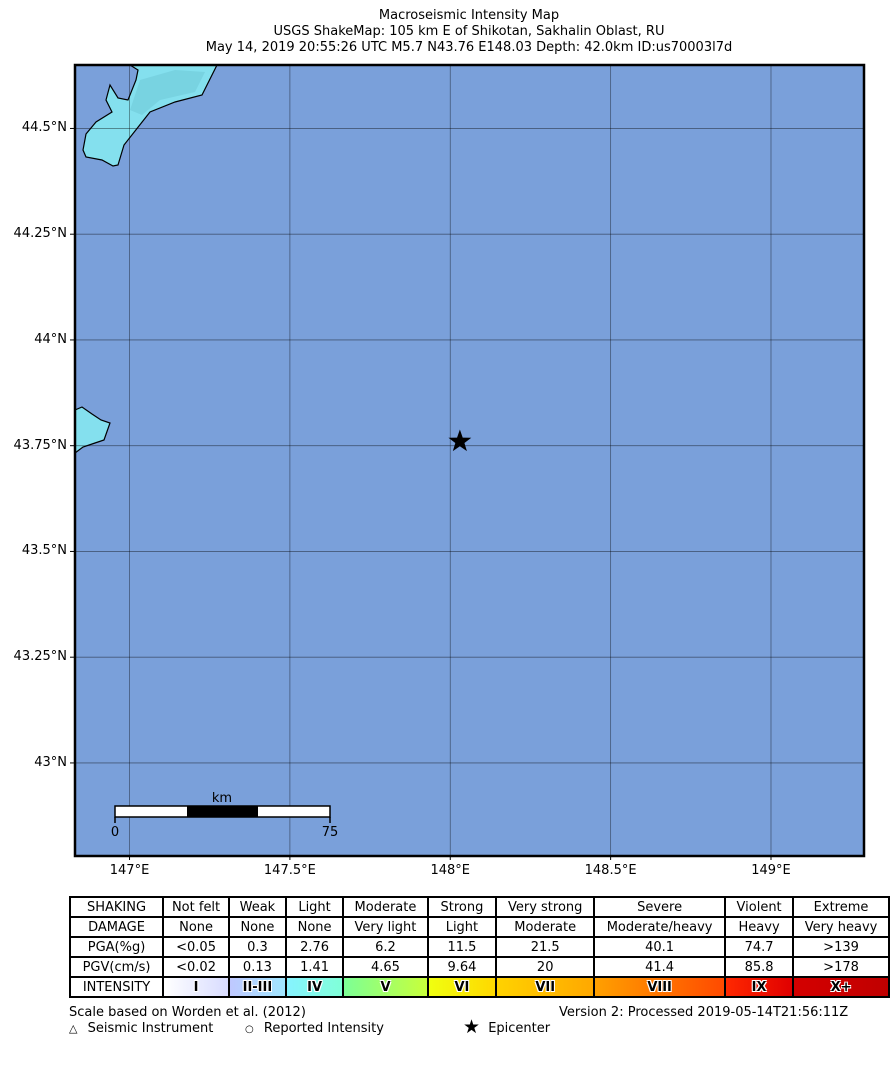 The width and height of the screenshot is (890, 1078). What do you see at coordinates (519, 1028) in the screenshot?
I see `epicenter-label: Epicenter` at bounding box center [519, 1028].